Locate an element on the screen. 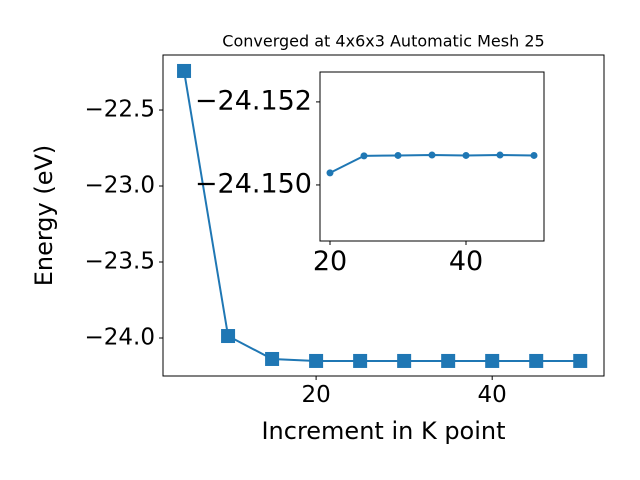 The height and width of the screenshot is (480, 640). y-tick-label: −23.5 is located at coordinates (120, 262).